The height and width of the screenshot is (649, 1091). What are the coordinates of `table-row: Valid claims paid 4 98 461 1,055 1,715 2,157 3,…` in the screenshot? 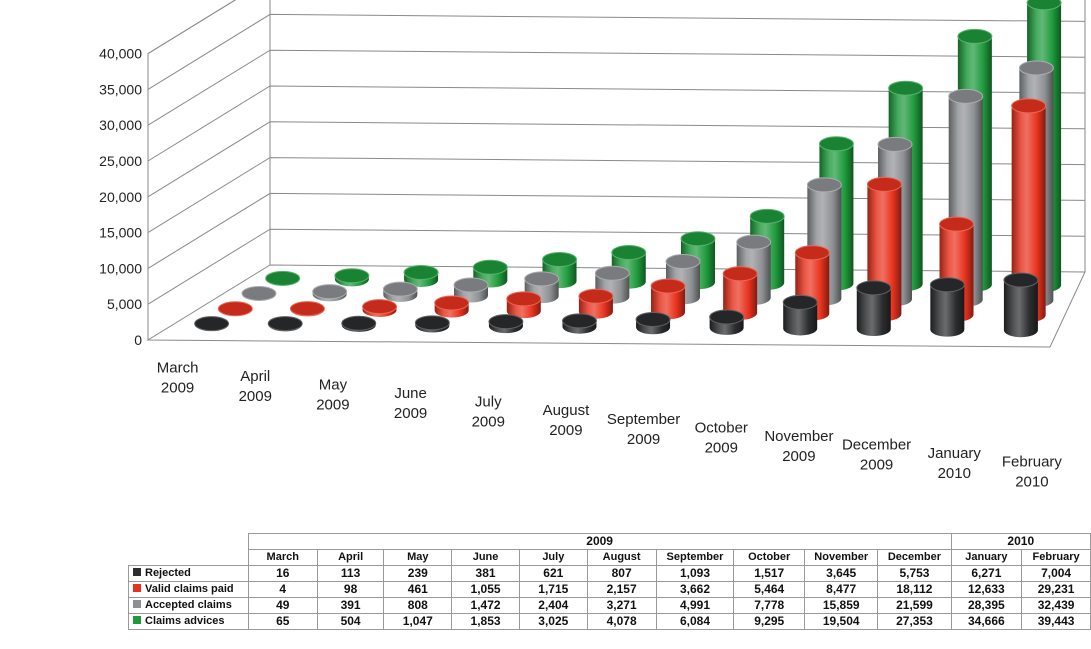 It's located at (609, 589).